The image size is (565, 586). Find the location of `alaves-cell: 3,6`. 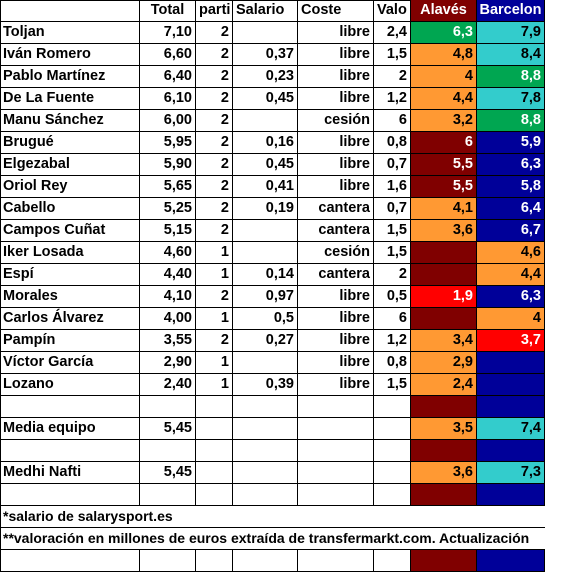

alaves-cell: 3,6 is located at coordinates (444, 231).